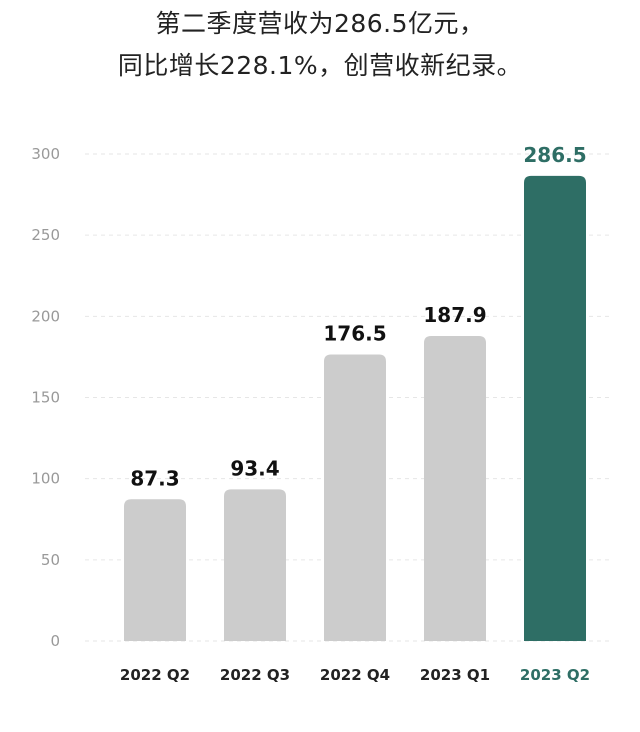 The image size is (640, 732). I want to click on y-tick-label: 300, so click(45, 154).